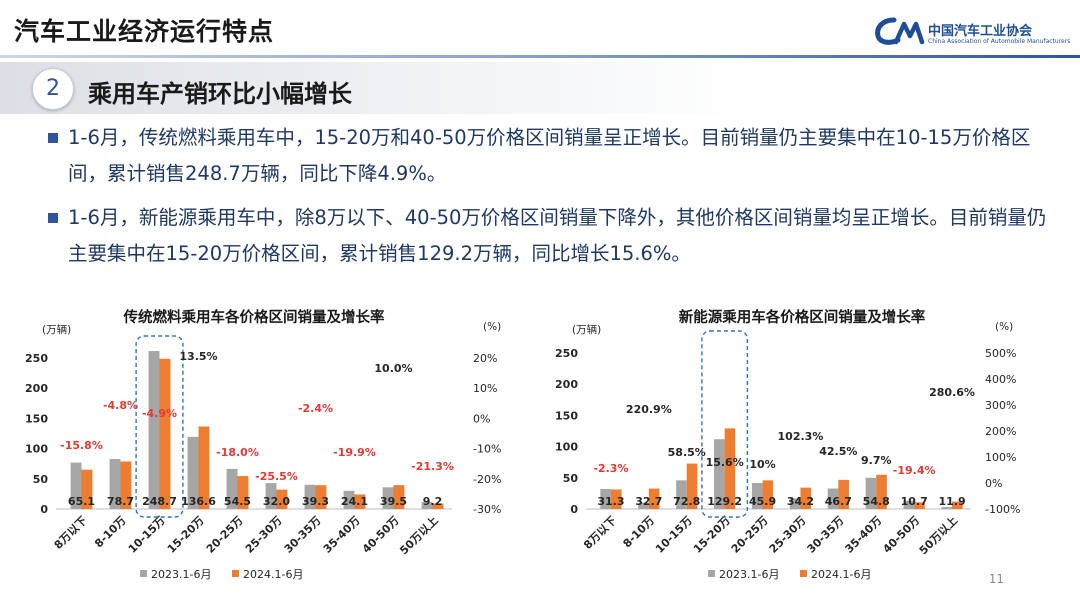 The image size is (1080, 607). Describe the element at coordinates (225, 535) in the screenshot. I see `x-tick-label: 20-25万` at that location.